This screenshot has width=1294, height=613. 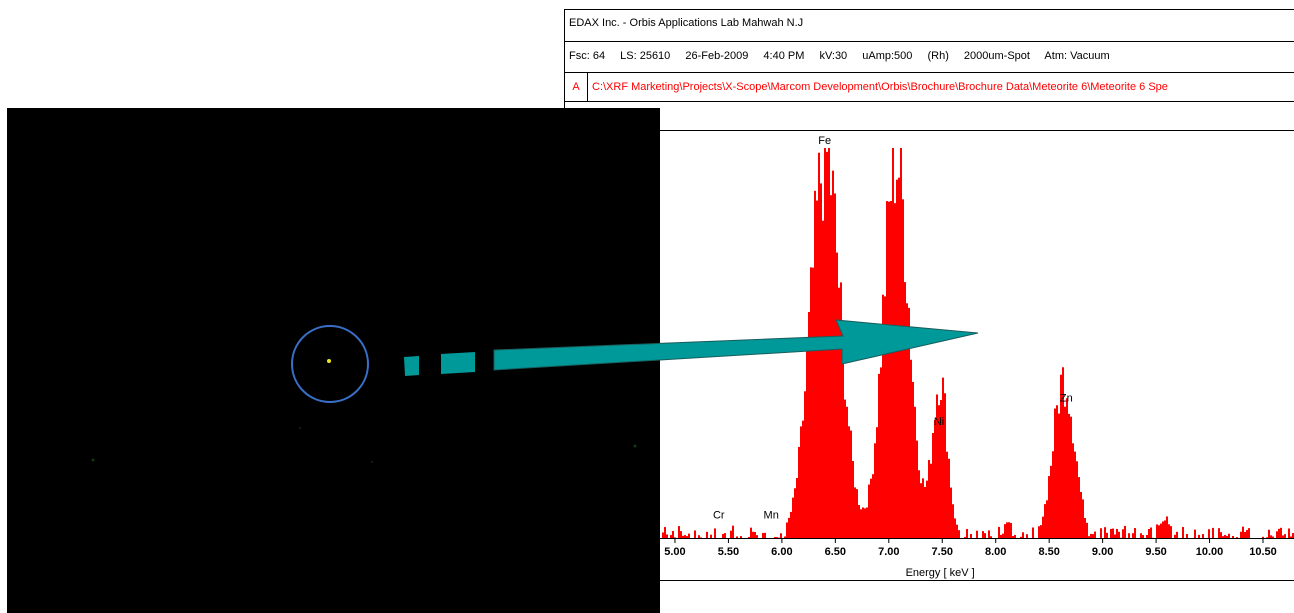 I want to click on param-uamp: uAmp:500, so click(x=887, y=56).